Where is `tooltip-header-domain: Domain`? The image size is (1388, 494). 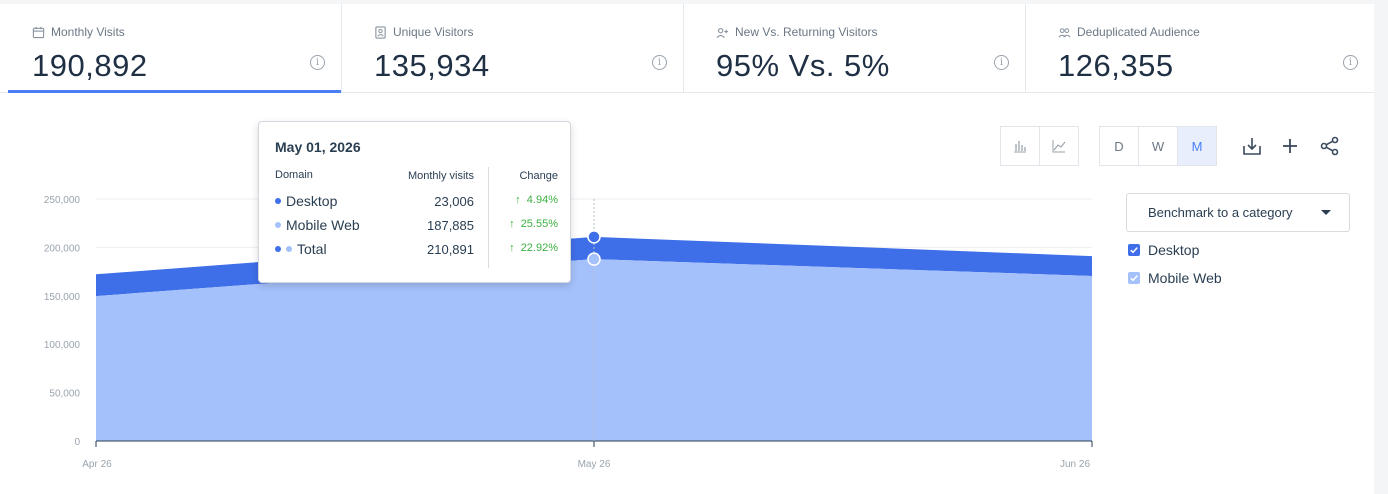
tooltip-header-domain: Domain is located at coordinates (294, 175).